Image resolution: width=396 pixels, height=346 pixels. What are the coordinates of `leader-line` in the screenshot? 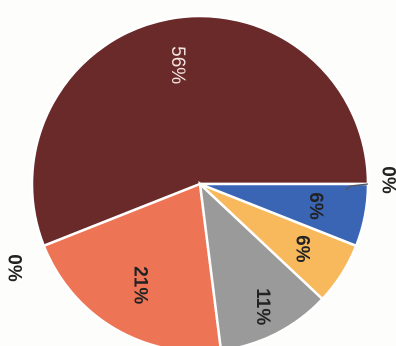 It's located at (357, 187).